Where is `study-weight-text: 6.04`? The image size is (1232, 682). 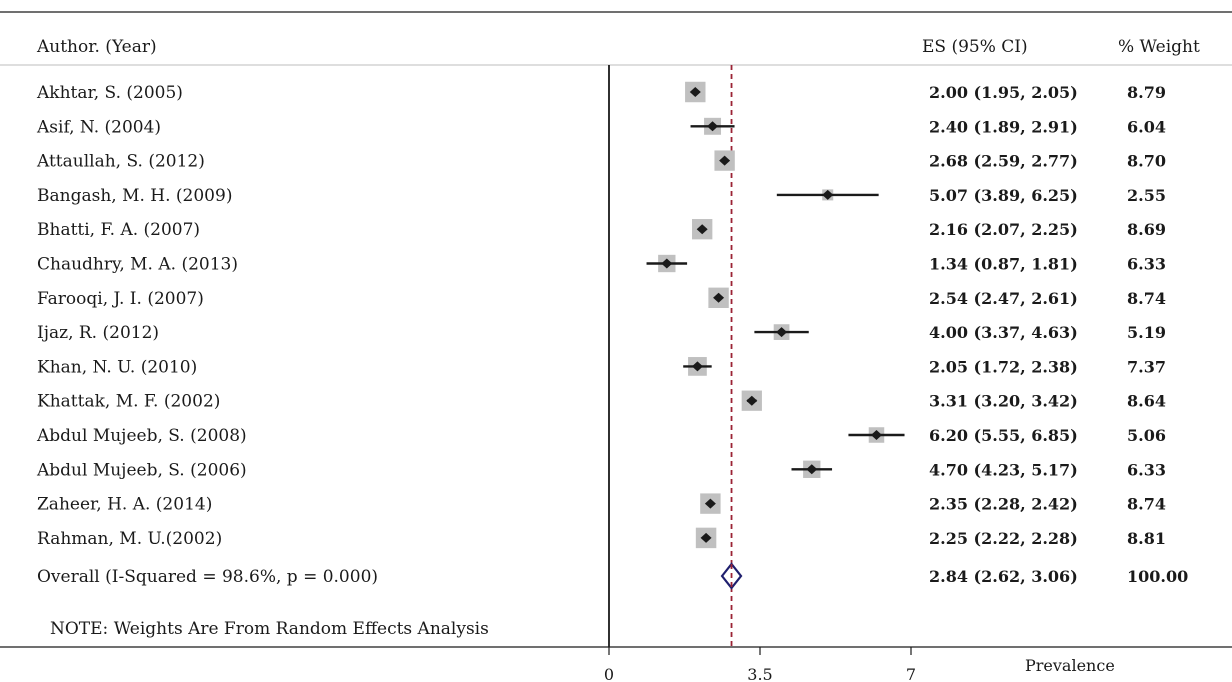 study-weight-text: 6.04 is located at coordinates (1146, 126).